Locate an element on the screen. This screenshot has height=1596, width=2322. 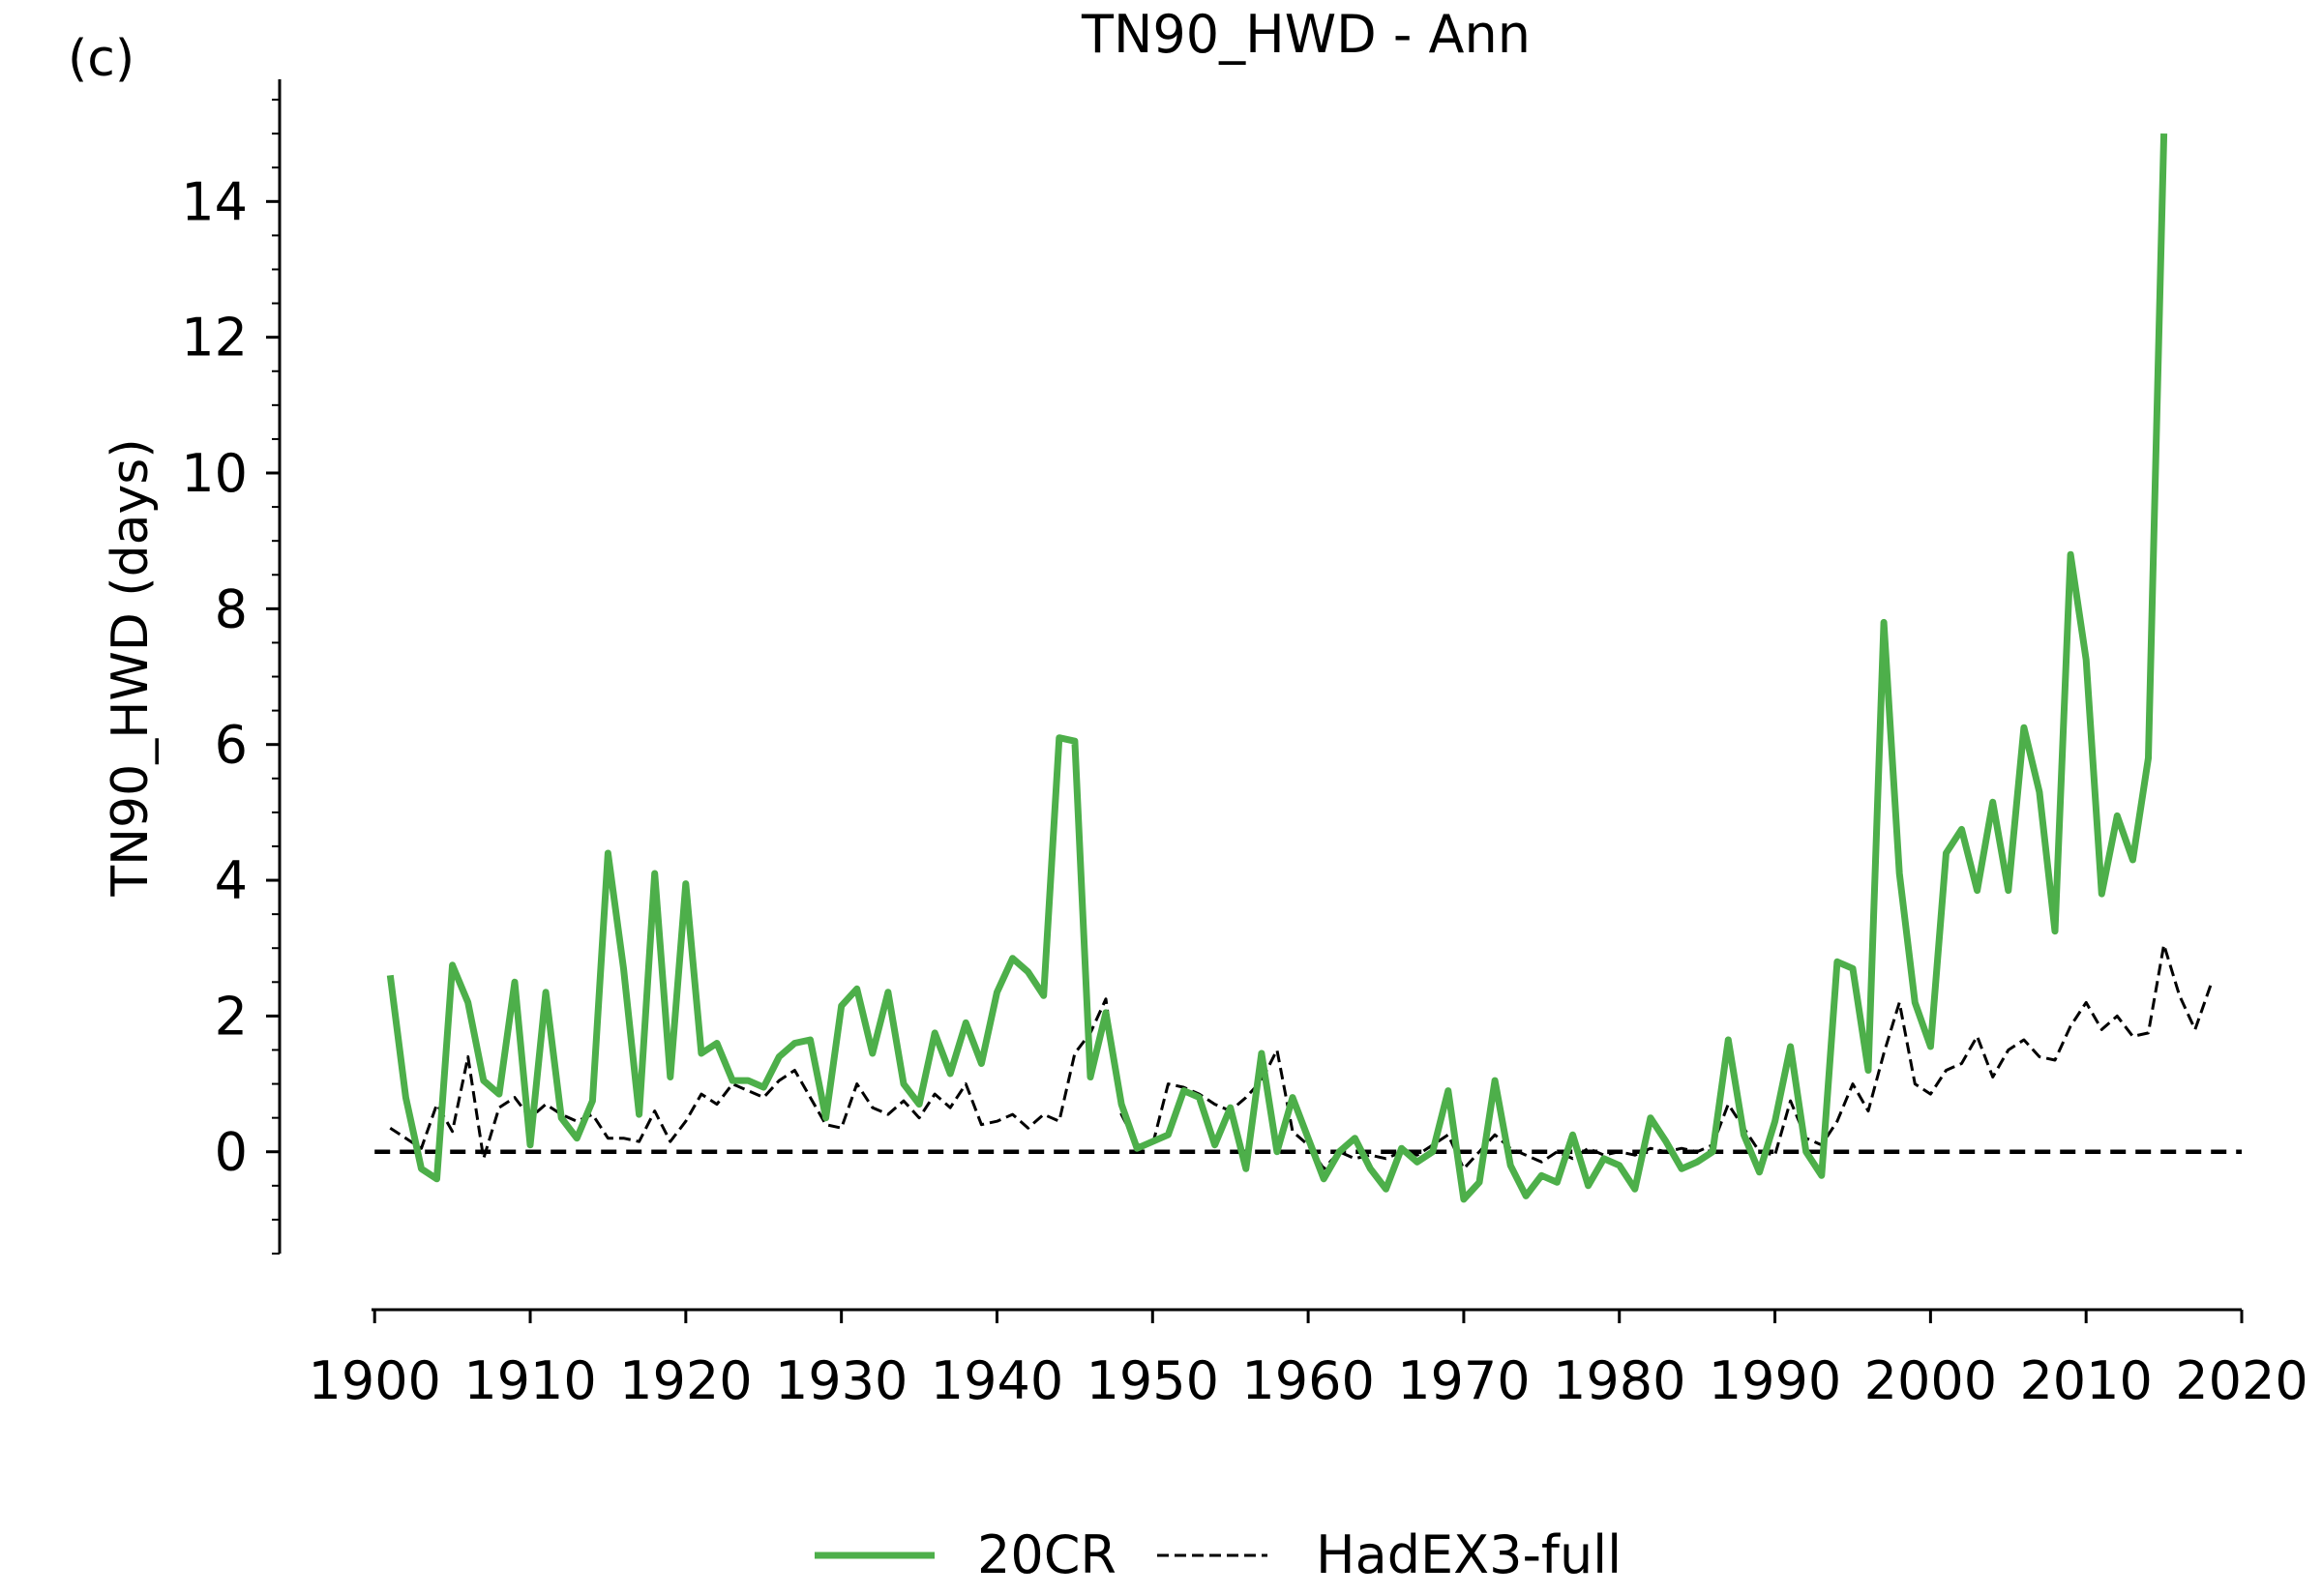
series-line-hadex3-full is located at coordinates (1301, 1056).